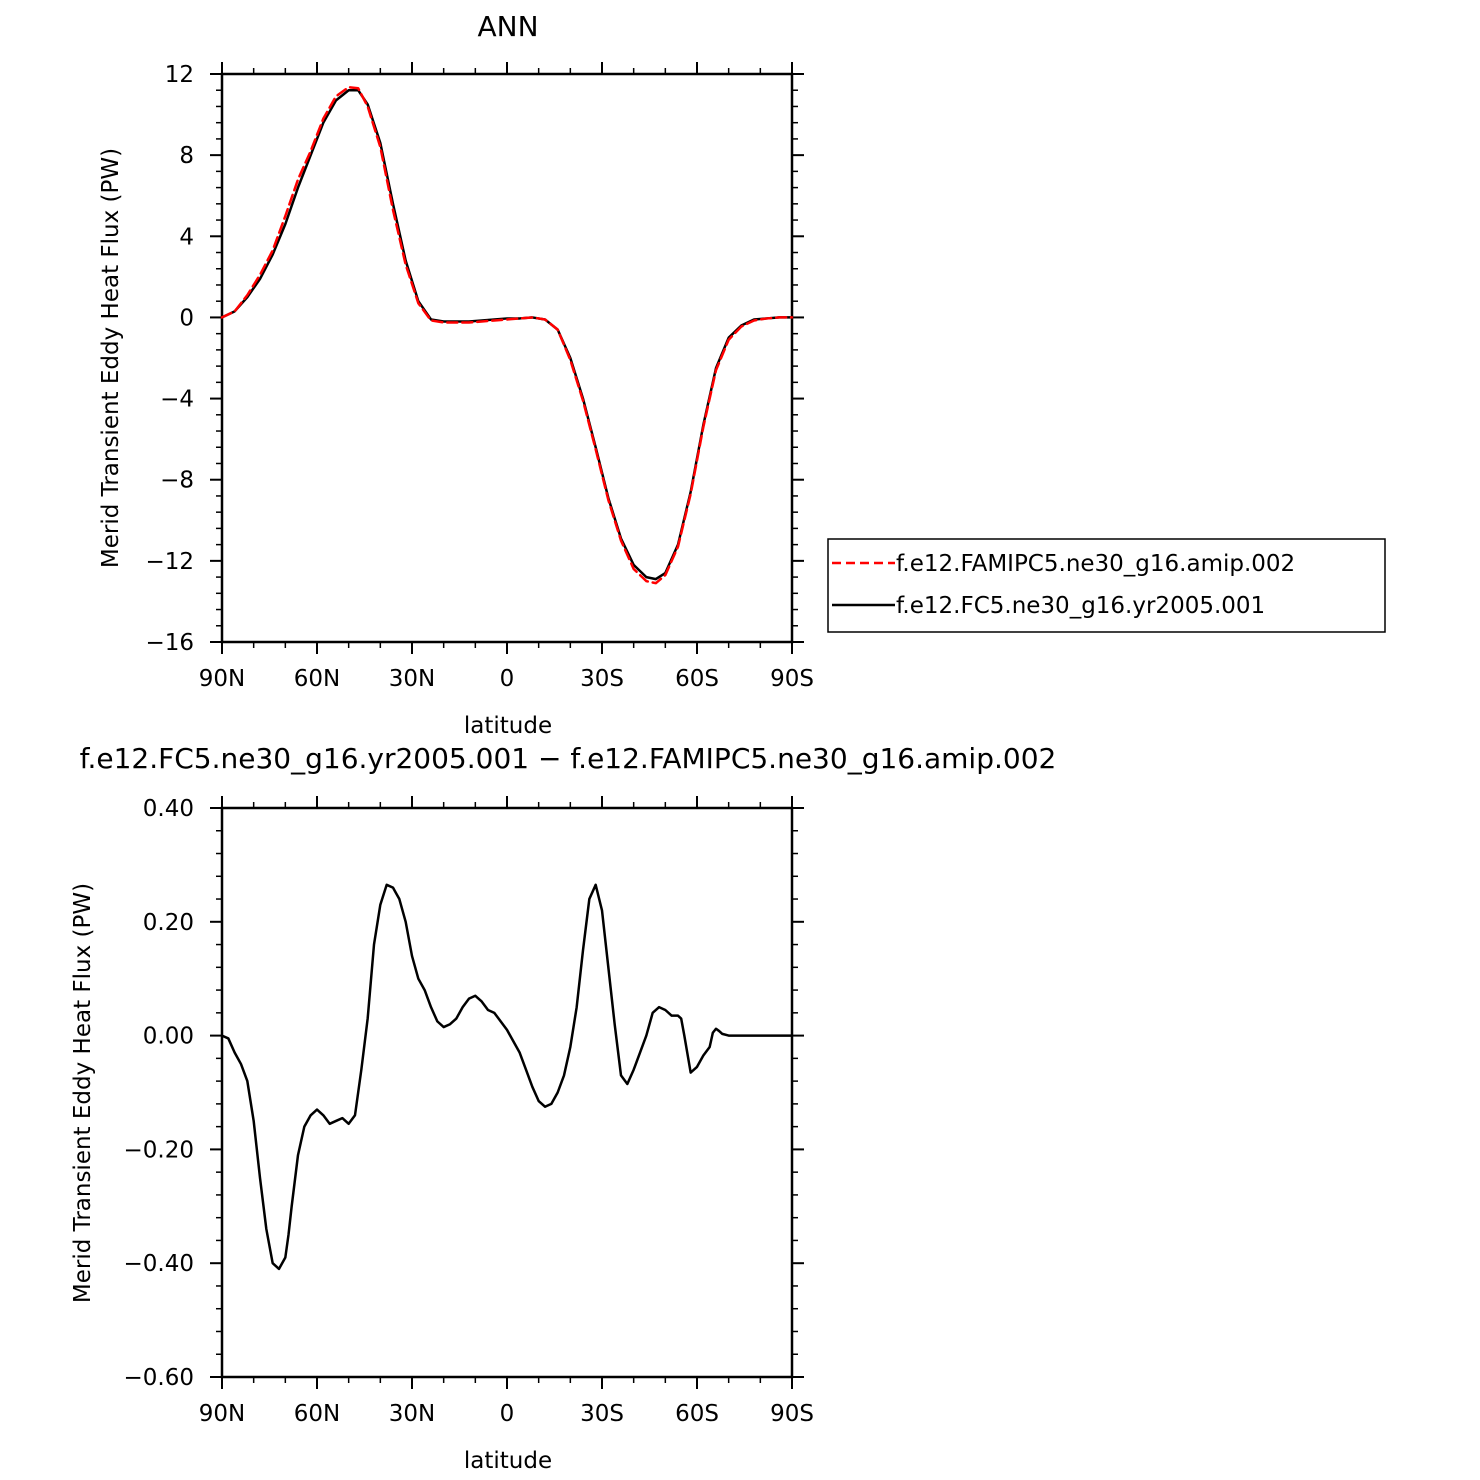 The image size is (1480, 1480). What do you see at coordinates (792, 679) in the screenshot?
I see `top-panel-x-tick-label: 90S` at bounding box center [792, 679].